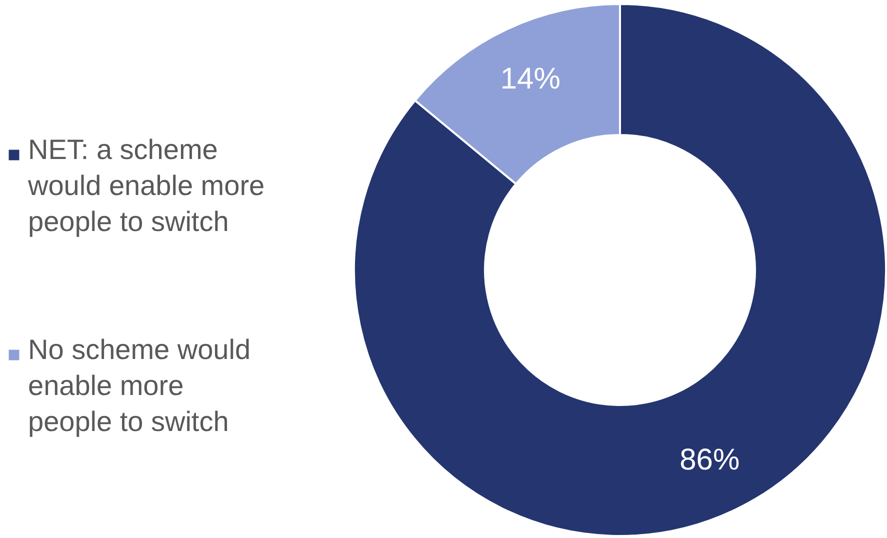 The width and height of the screenshot is (887, 538). Describe the element at coordinates (530, 79) in the screenshot. I see `data-label: 14%` at that location.